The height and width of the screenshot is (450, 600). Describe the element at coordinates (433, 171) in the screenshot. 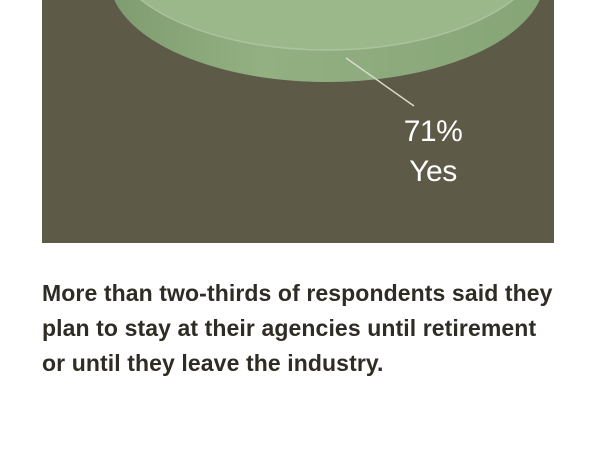

I see `slice-category-label: Yes` at that location.